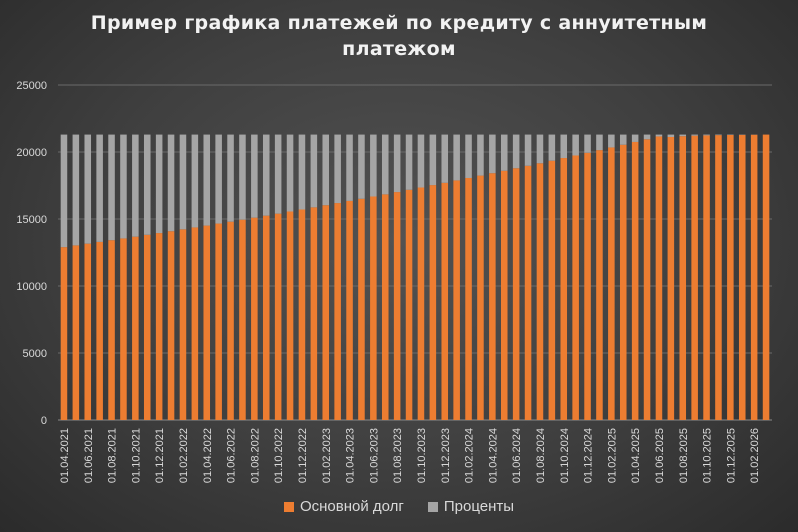  Describe the element at coordinates (327, 455) in the screenshot. I see `x-tick-label: 01.02.2023` at that location.